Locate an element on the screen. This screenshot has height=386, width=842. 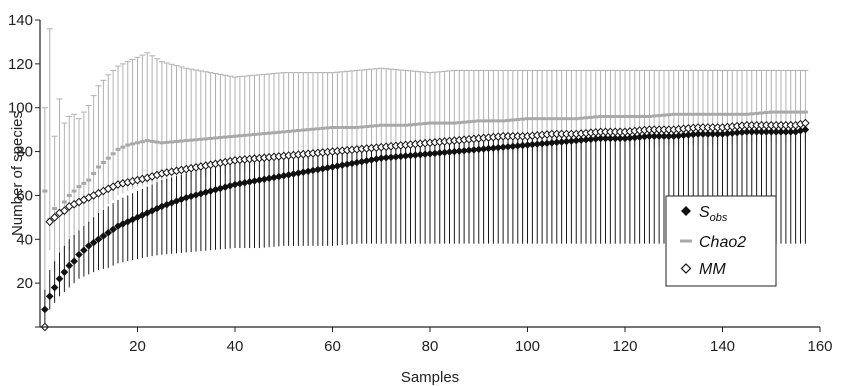
y-tick-label: 100 is located at coordinates (20, 108).